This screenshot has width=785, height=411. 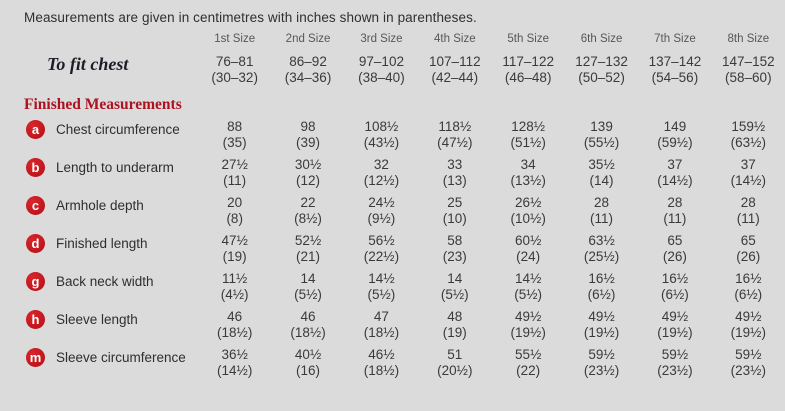 What do you see at coordinates (234, 240) in the screenshot?
I see `cm-value: 47½` at bounding box center [234, 240].